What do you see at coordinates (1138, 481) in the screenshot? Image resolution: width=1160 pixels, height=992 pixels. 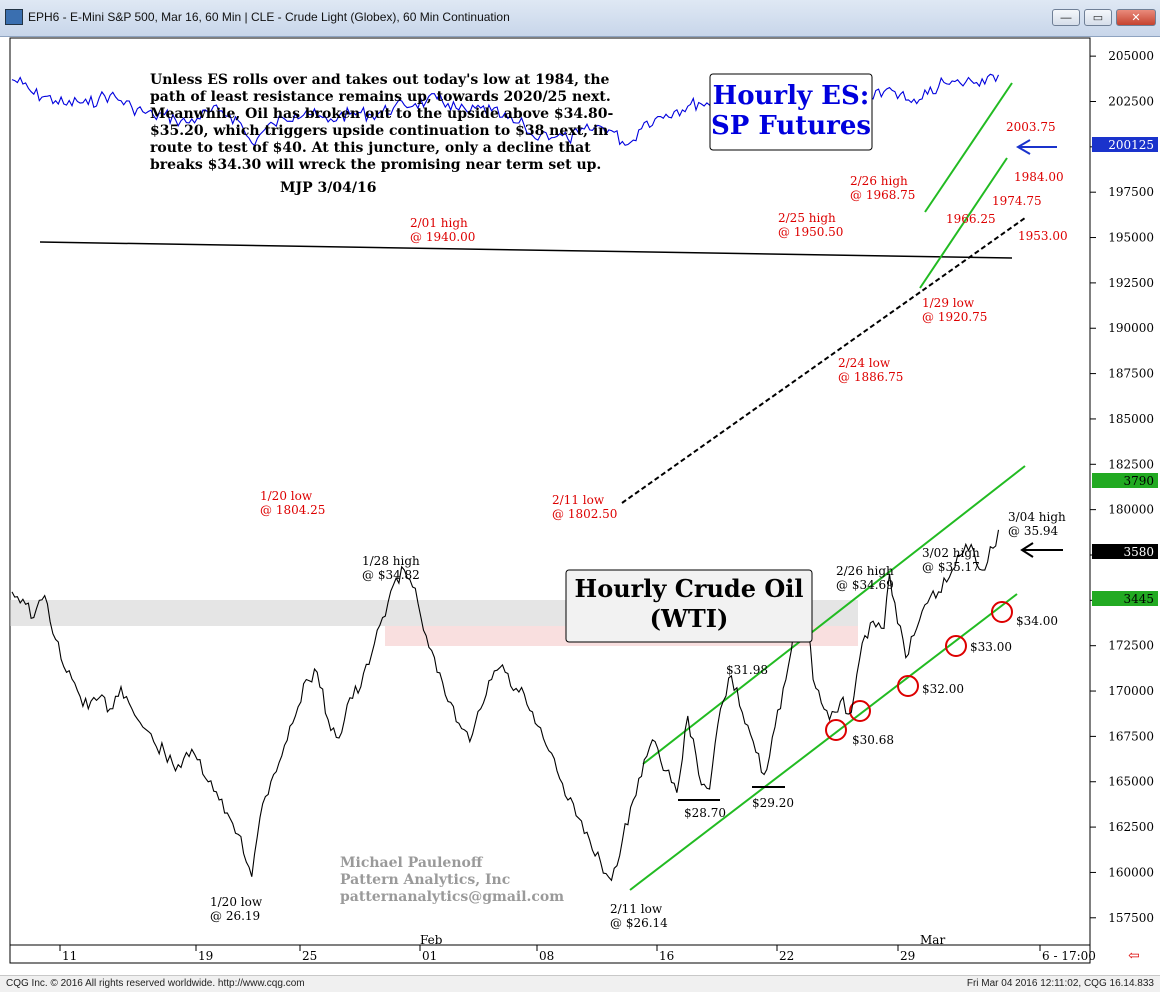 I see `price-tag-label: 3790` at bounding box center [1138, 481].